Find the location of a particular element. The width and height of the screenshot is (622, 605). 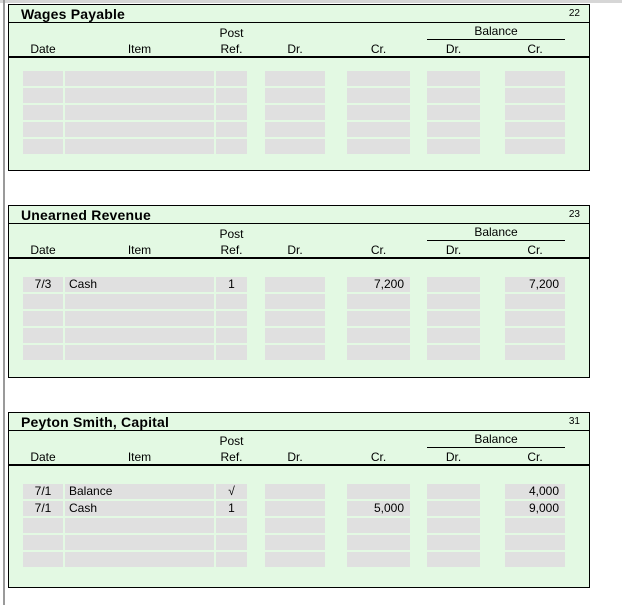

credit-cell: 5,000 is located at coordinates (378, 508).